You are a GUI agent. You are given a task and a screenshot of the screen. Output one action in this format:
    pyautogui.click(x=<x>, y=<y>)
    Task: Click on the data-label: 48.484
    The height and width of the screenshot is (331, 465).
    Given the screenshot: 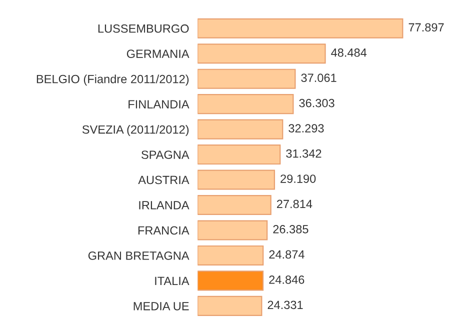 What is the action you would take?
    pyautogui.click(x=349, y=52)
    